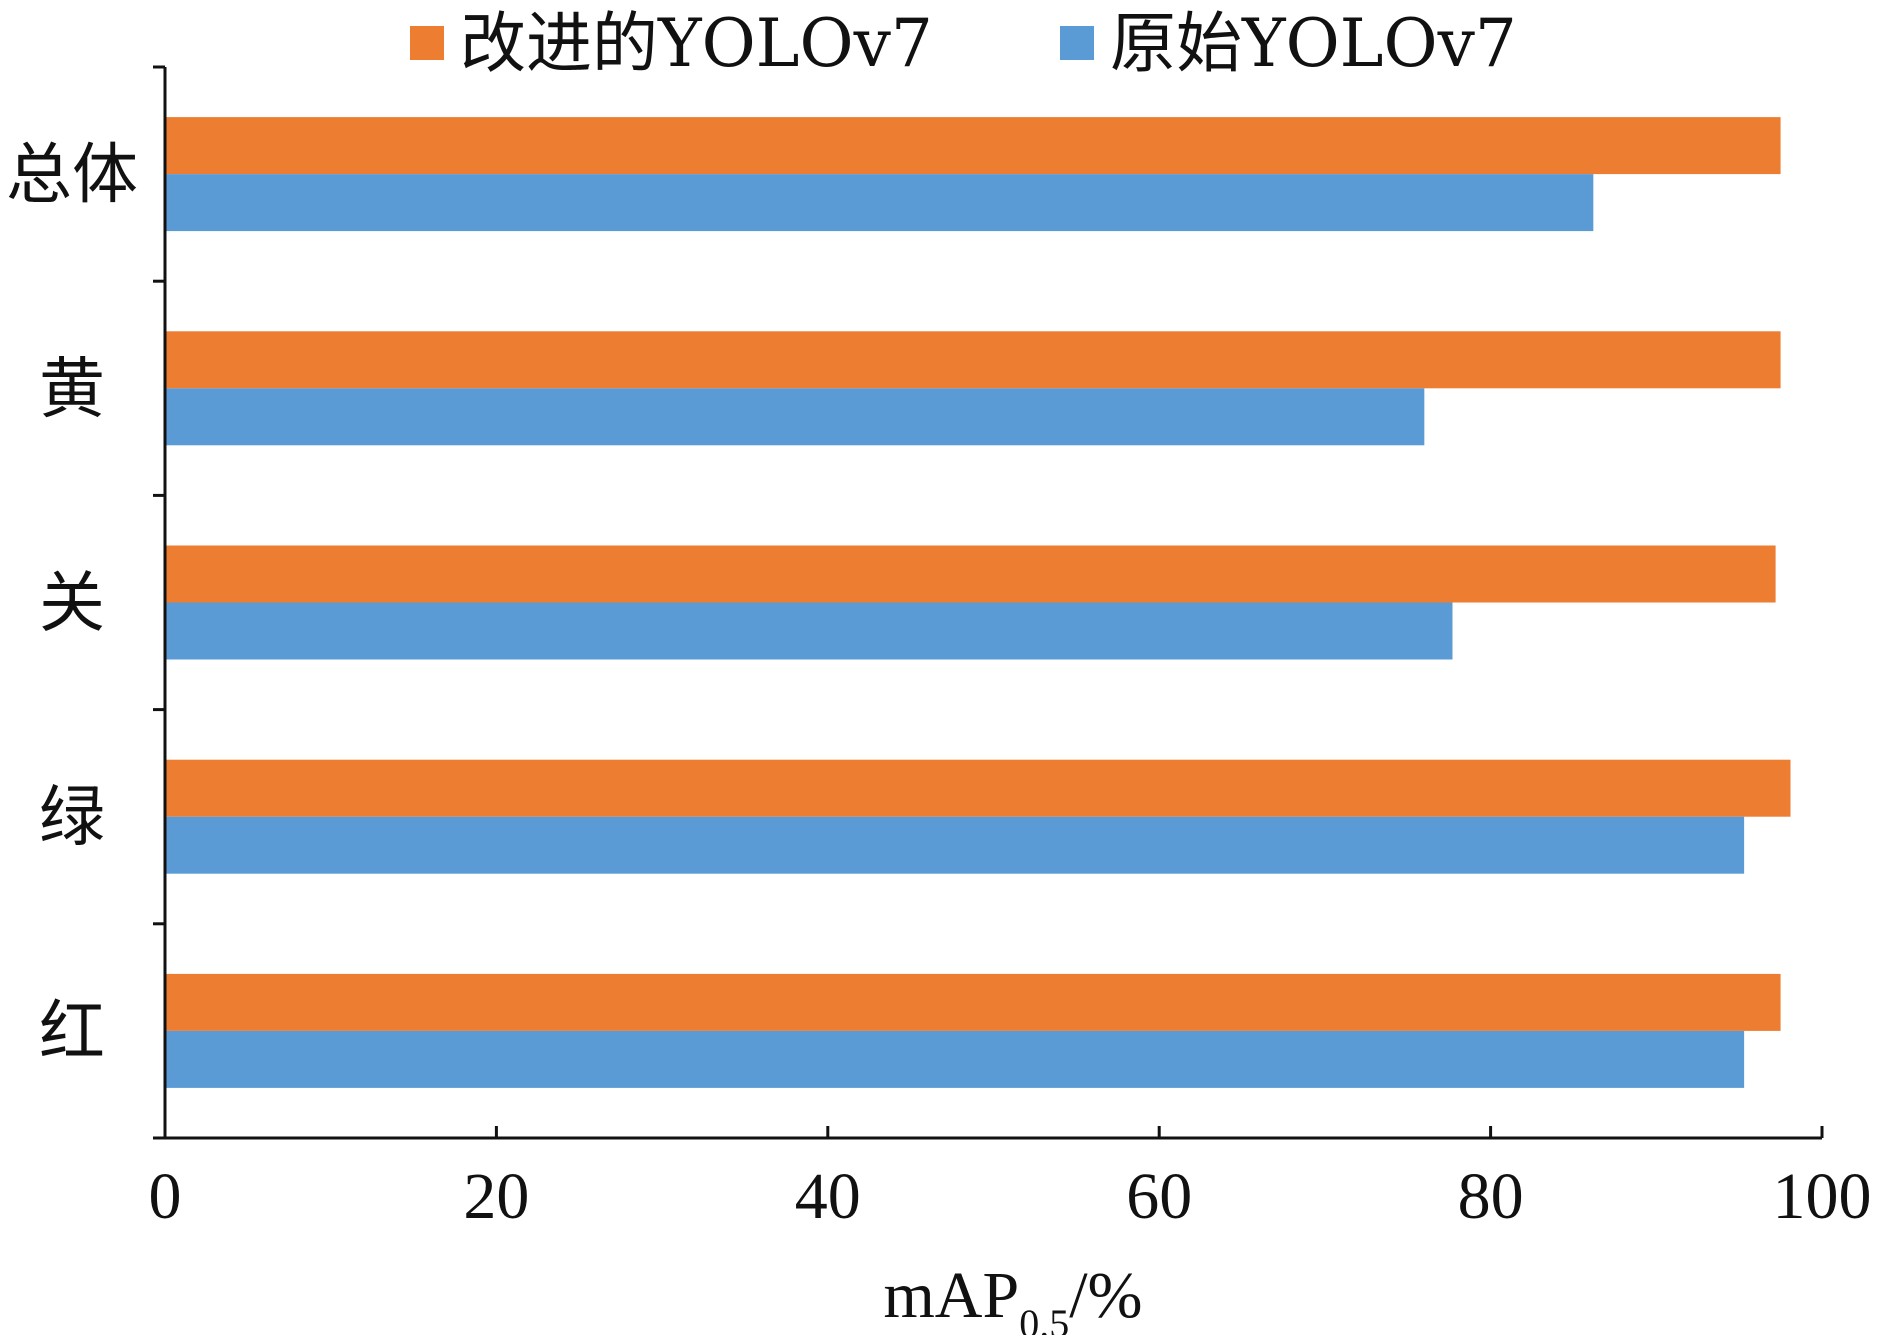 The width and height of the screenshot is (1890, 1335). I want to click on x-tick-label: 100, so click(1822, 1196).